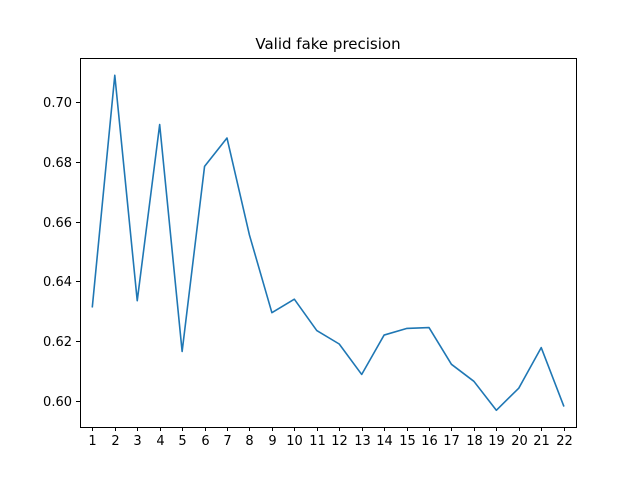  Describe the element at coordinates (57, 342) in the screenshot. I see `y-tick-label: 0.62` at that location.